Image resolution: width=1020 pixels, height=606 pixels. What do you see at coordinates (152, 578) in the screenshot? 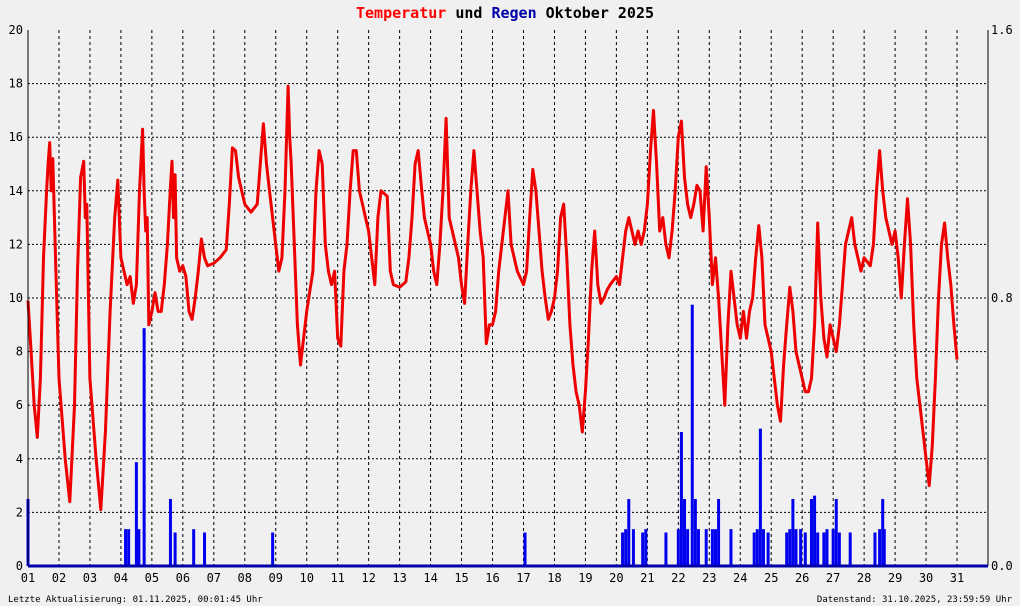
I see `x-tick-label: 05` at bounding box center [152, 578].